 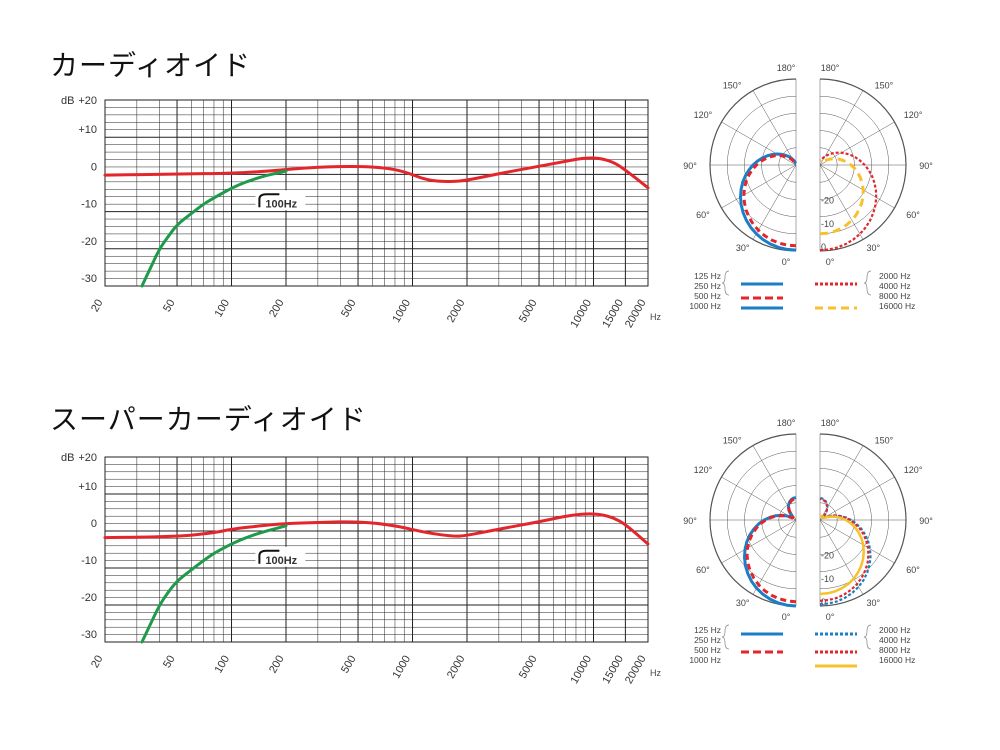 What do you see at coordinates (895, 630) in the screenshot?
I see `legend-label: 2000 Hz` at bounding box center [895, 630].